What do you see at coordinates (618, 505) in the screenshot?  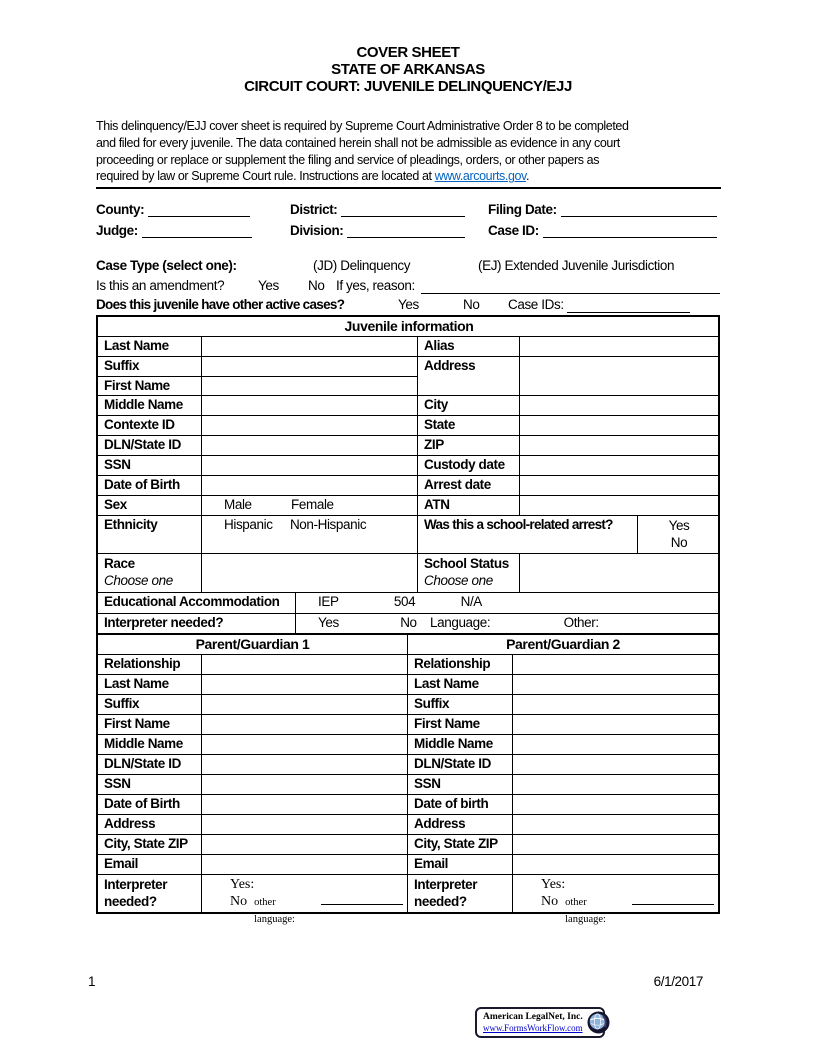 I see `juvenile-atn-input` at bounding box center [618, 505].